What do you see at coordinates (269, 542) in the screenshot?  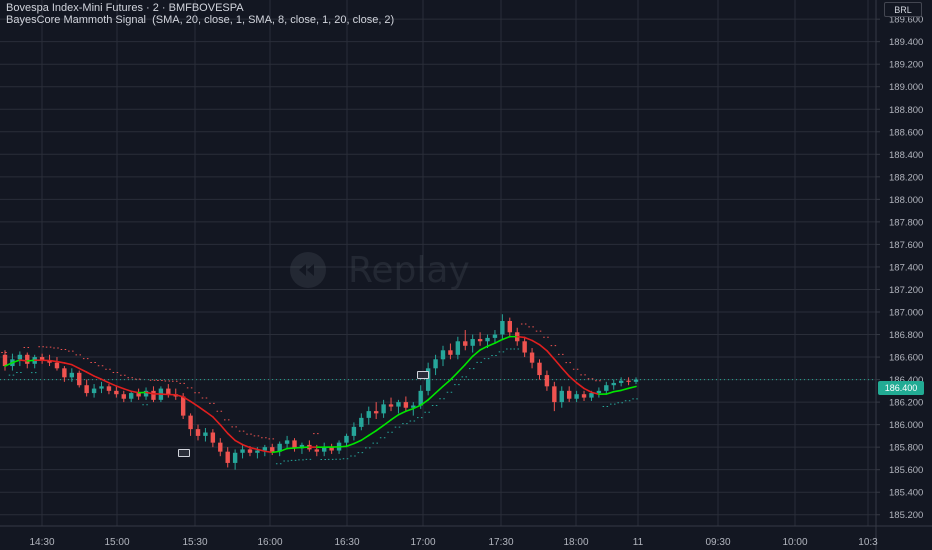 I see `time-tick-label: 16:00` at bounding box center [269, 542].